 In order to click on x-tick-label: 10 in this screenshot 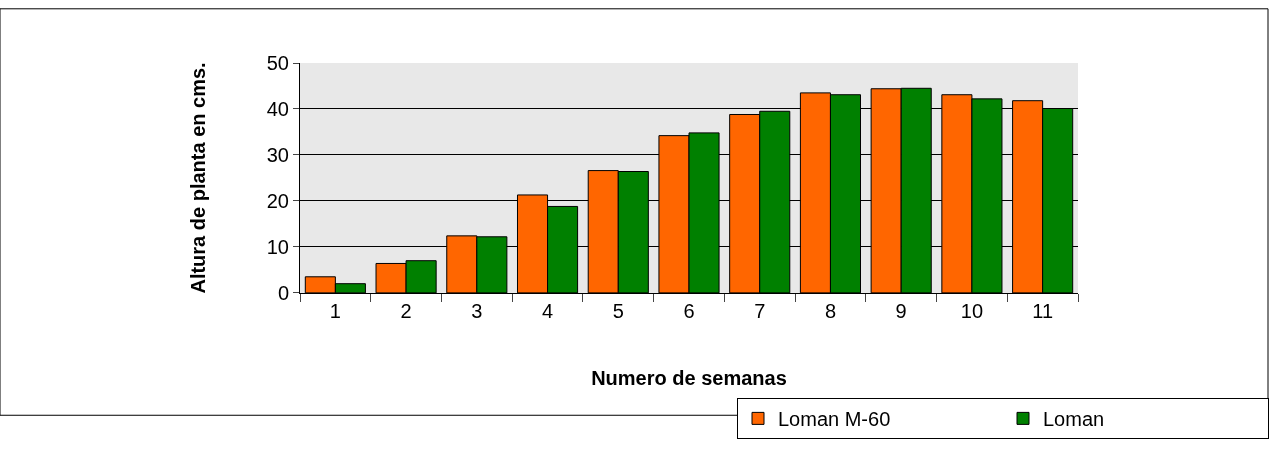, I will do `click(972, 310)`.